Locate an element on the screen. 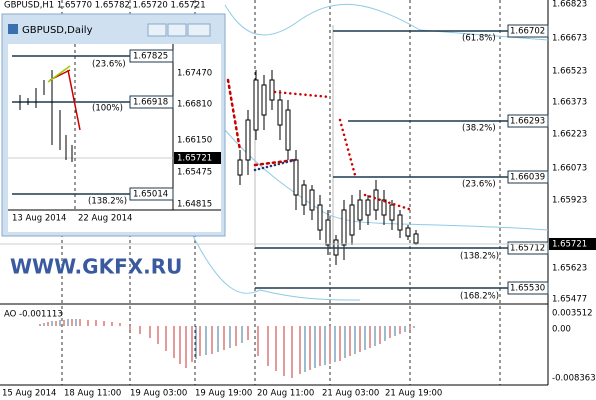 The width and height of the screenshot is (596, 400). time-label: 18 Aug 11:00 is located at coordinates (92, 394).